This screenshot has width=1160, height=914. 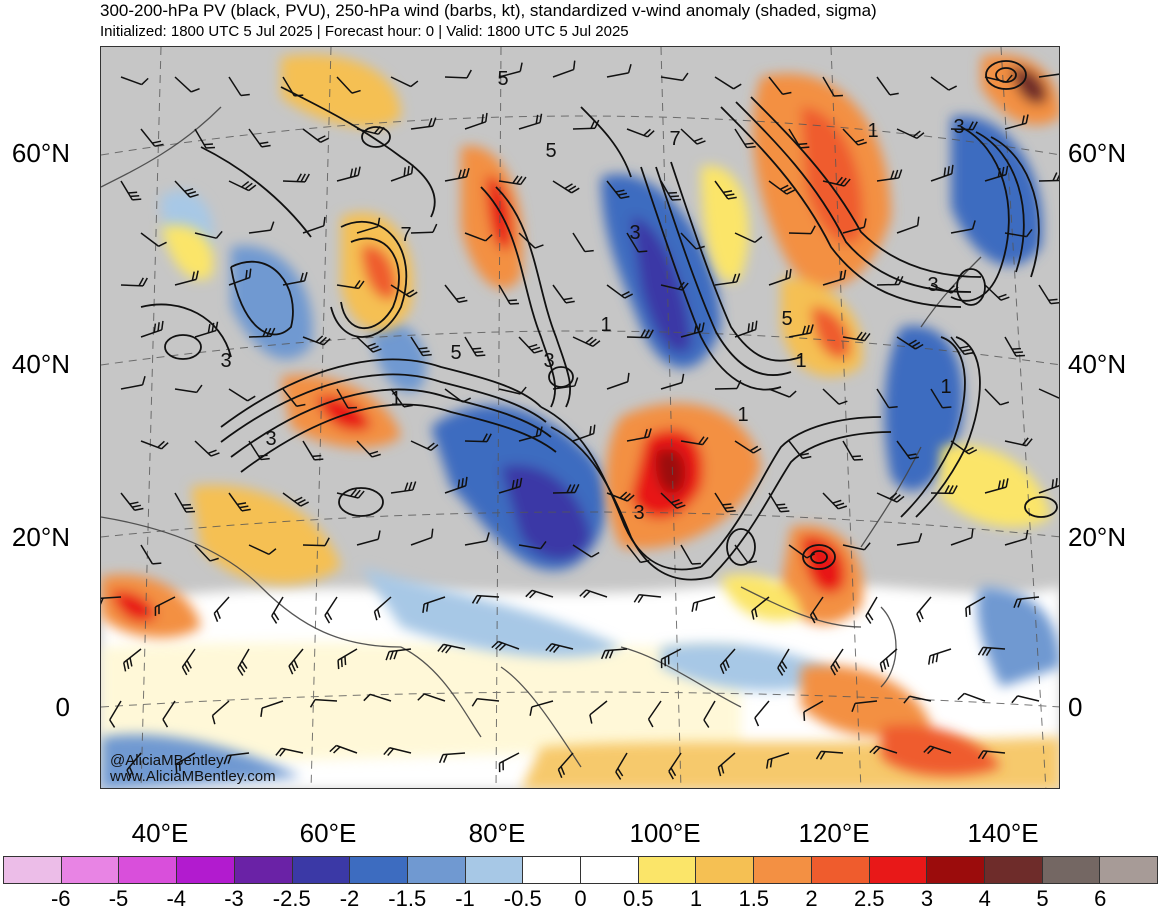 I want to click on contour-label: 5, so click(x=502, y=79).